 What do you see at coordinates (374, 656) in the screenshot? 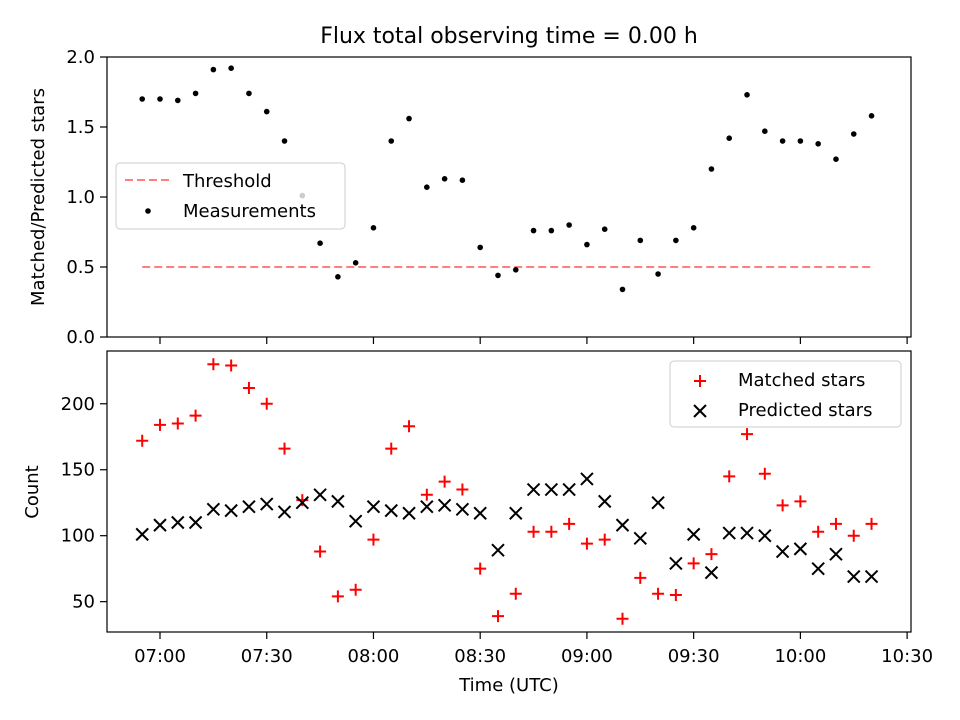
I see `x-tick-label: 08:00` at bounding box center [374, 656].